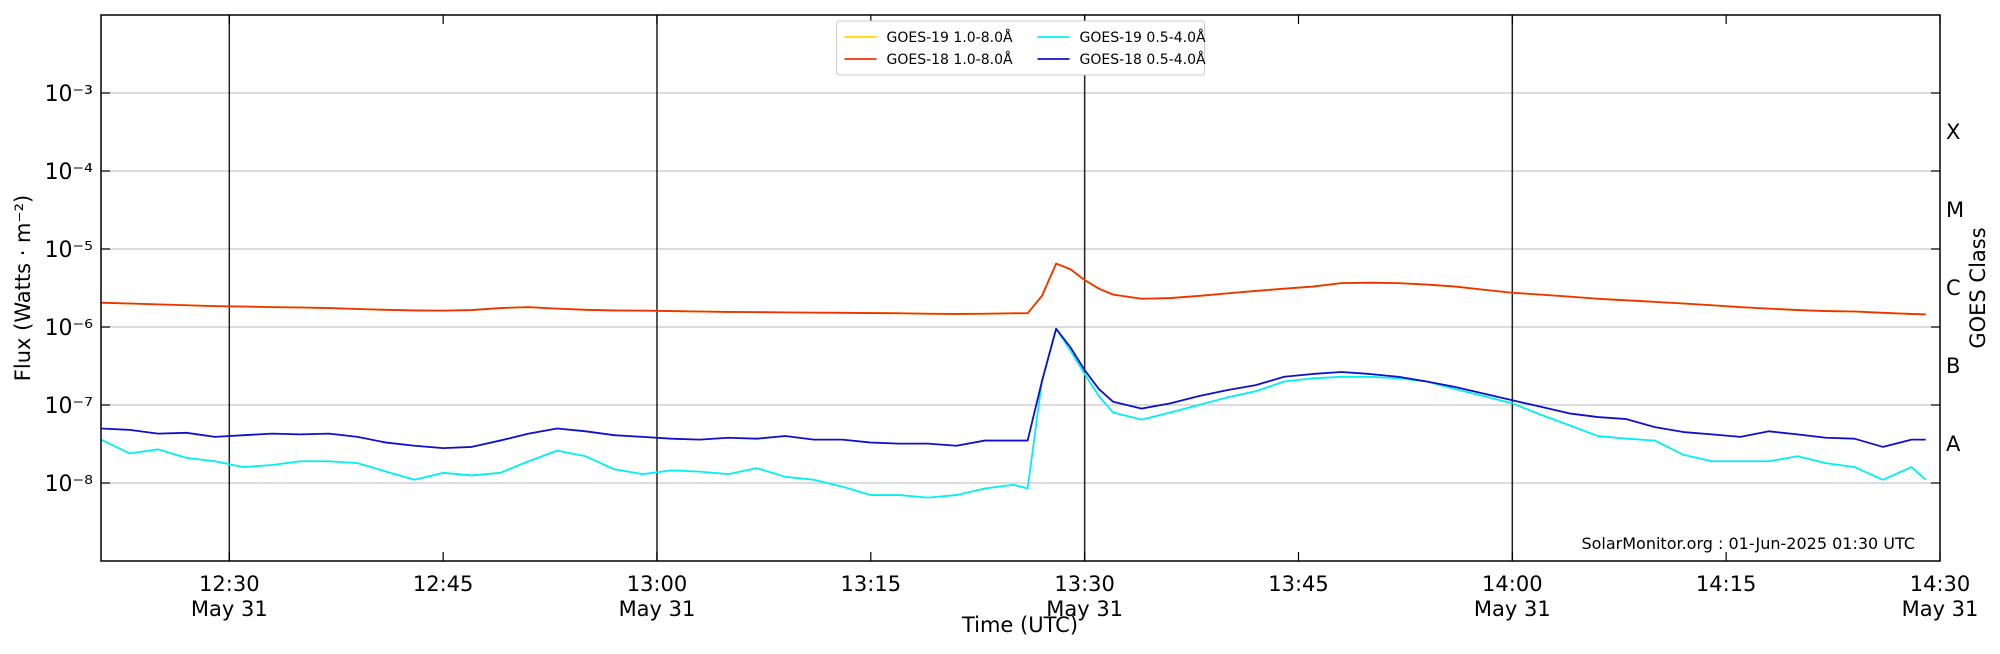  What do you see at coordinates (657, 584) in the screenshot?
I see `x-tick-label: 13:00` at bounding box center [657, 584].